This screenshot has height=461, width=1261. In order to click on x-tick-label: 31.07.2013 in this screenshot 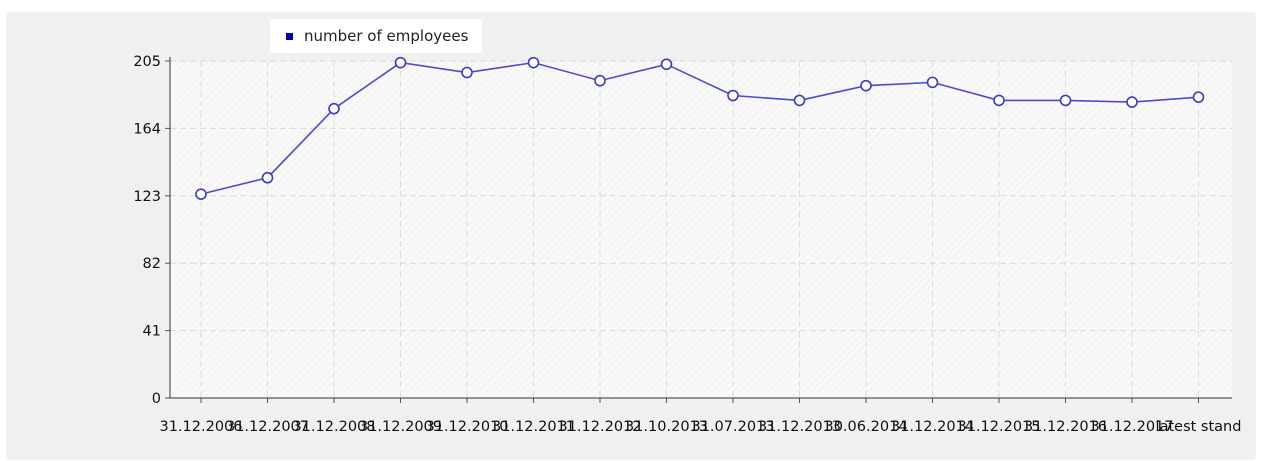, I will do `click(732, 427)`.